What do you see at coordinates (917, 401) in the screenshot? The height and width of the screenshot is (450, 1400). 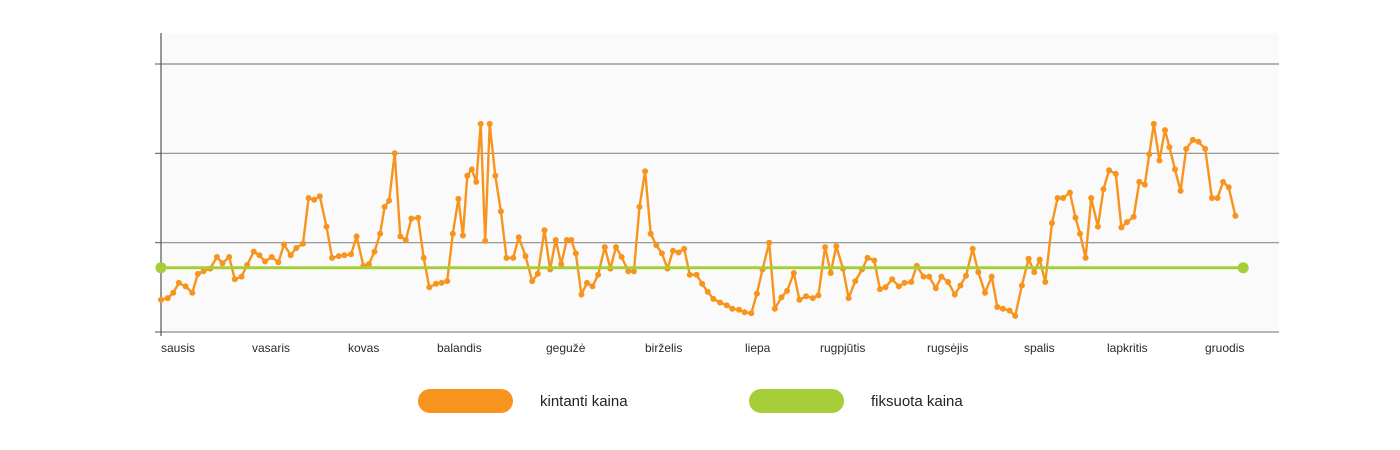 I see `legend-label-fixed: fiksuota kaina` at bounding box center [917, 401].